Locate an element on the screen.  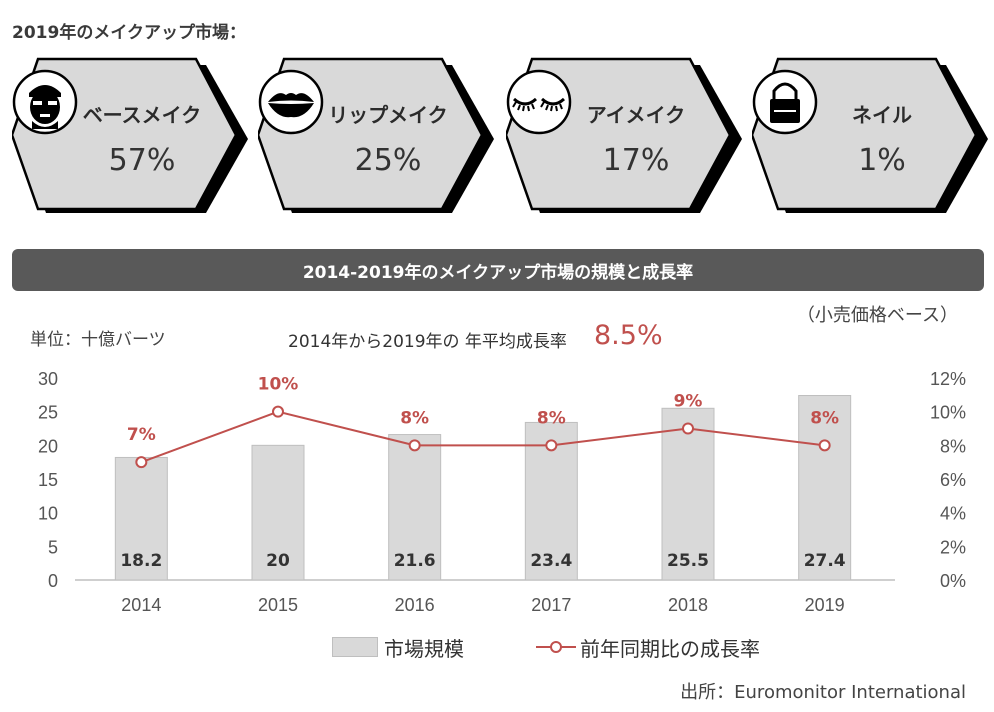
y-right-tick-label: 10% is located at coordinates (948, 413).